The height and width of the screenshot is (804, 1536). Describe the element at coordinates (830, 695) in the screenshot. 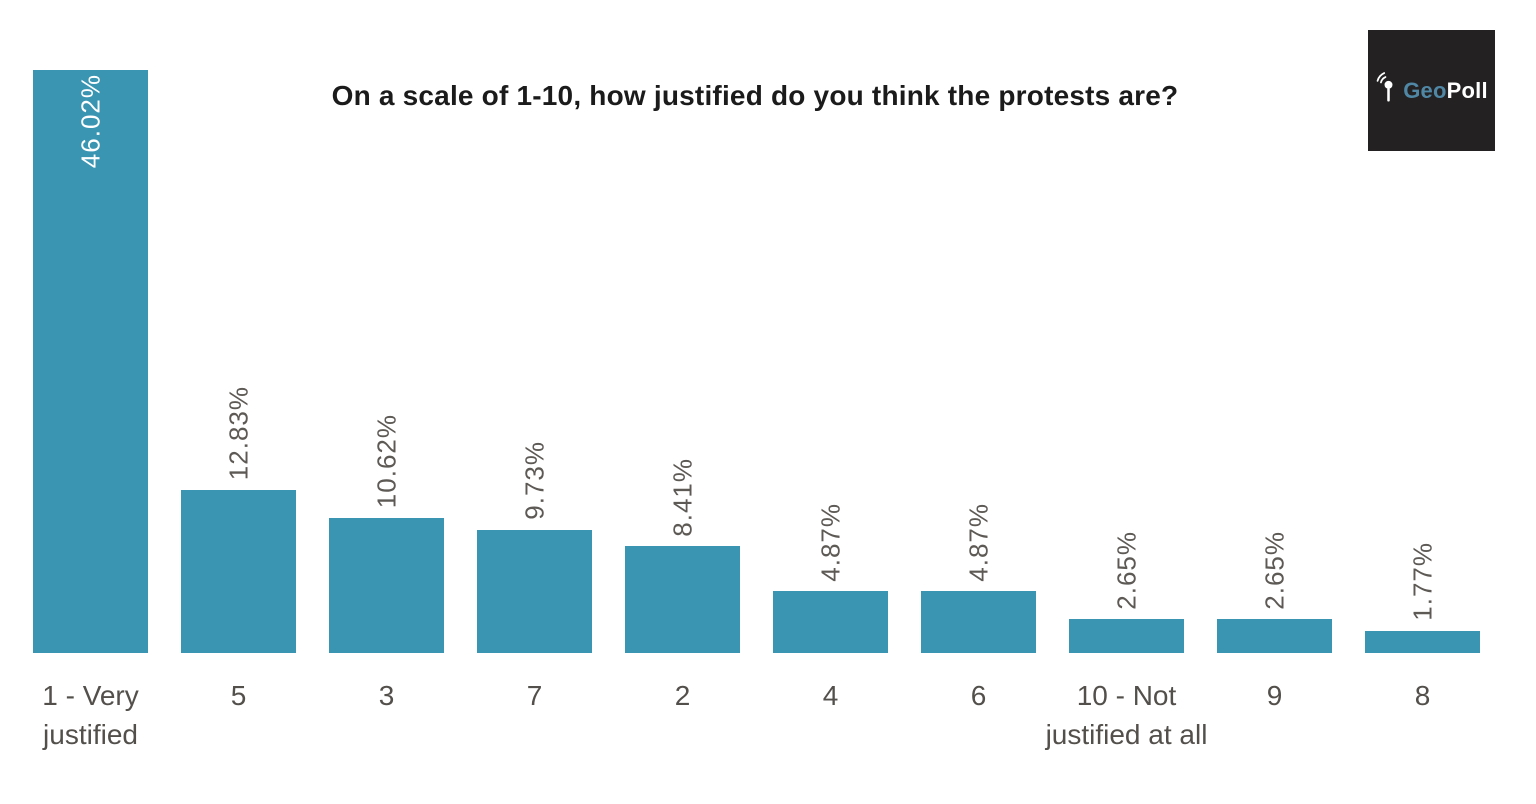

I see `bar-category-label: 4` at that location.